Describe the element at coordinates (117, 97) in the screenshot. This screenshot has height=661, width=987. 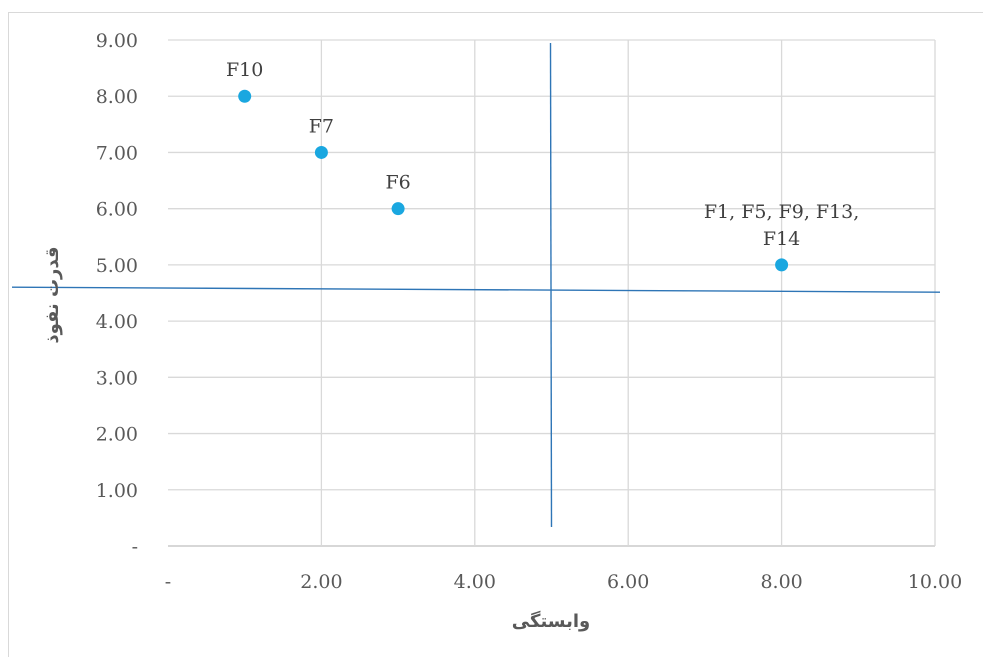
I see `y-tick-label: 8.00` at that location.